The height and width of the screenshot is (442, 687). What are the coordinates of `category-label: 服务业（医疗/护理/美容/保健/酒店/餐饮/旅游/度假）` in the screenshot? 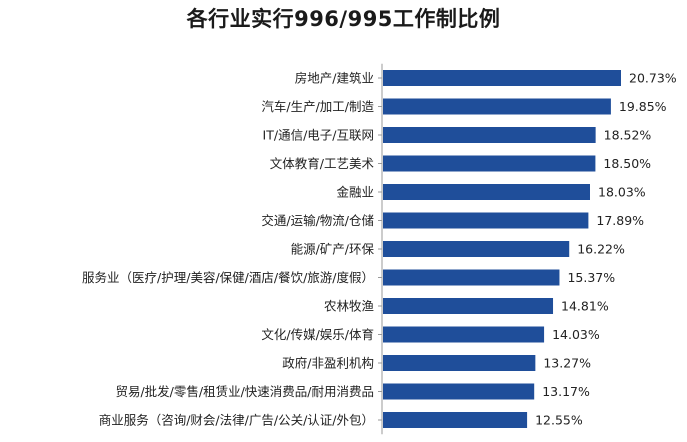 It's located at (228, 277).